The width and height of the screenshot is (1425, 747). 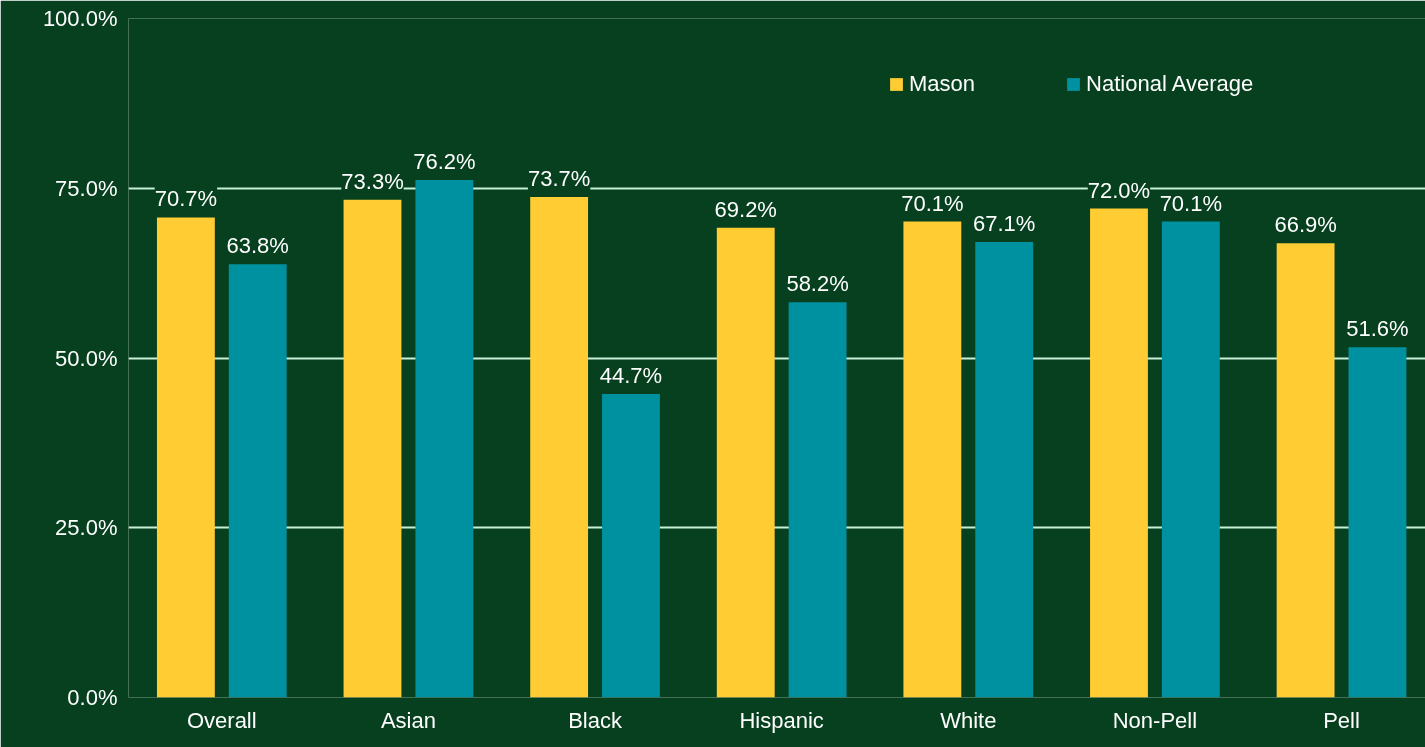 What do you see at coordinates (80, 18) in the screenshot?
I see `y-tick-label: 100.0%` at bounding box center [80, 18].